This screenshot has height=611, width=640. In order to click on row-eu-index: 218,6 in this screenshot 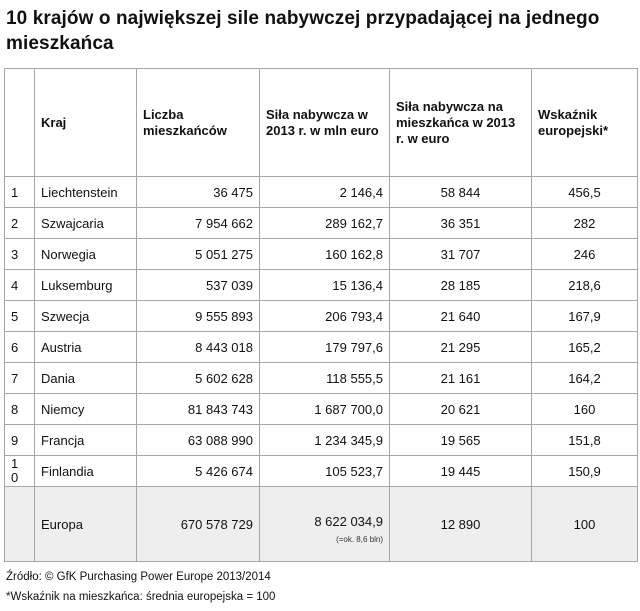, I will do `click(584, 285)`.